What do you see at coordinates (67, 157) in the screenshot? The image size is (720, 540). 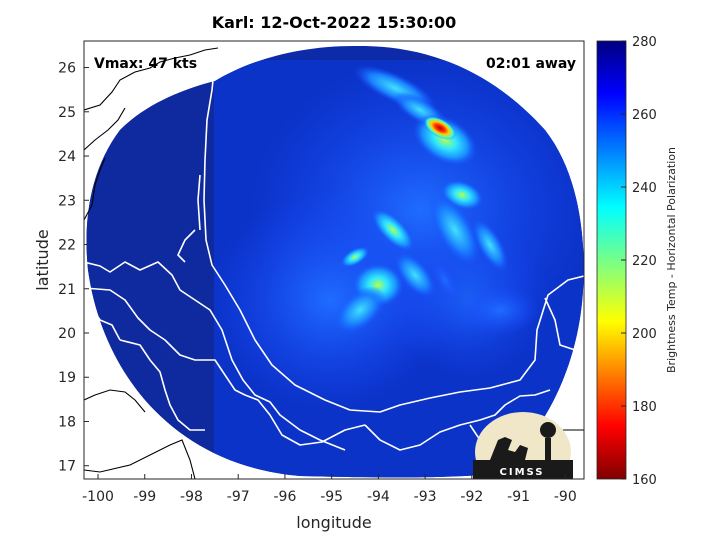 I see `y-tick-label: 24` at bounding box center [67, 157].